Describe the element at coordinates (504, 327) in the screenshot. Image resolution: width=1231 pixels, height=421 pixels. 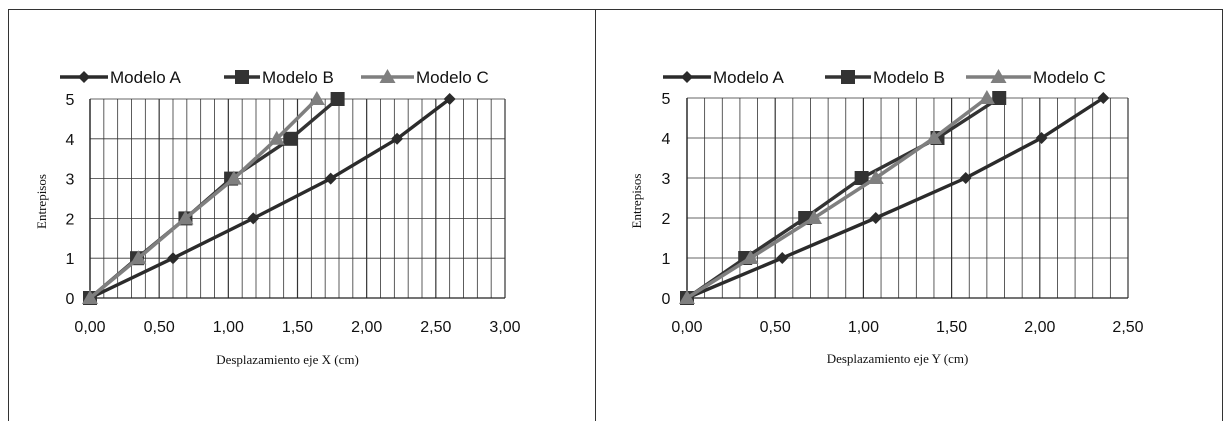
I see `x-tick-label: 3,00` at that location.